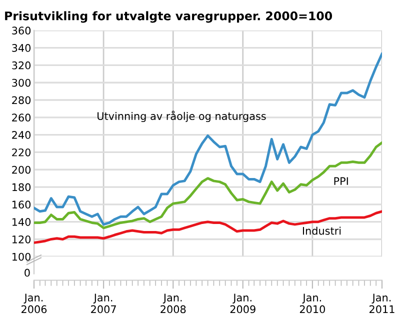 The width and height of the screenshot is (400, 320). I want to click on x-tick-label: Jan. 2009, so click(243, 304).